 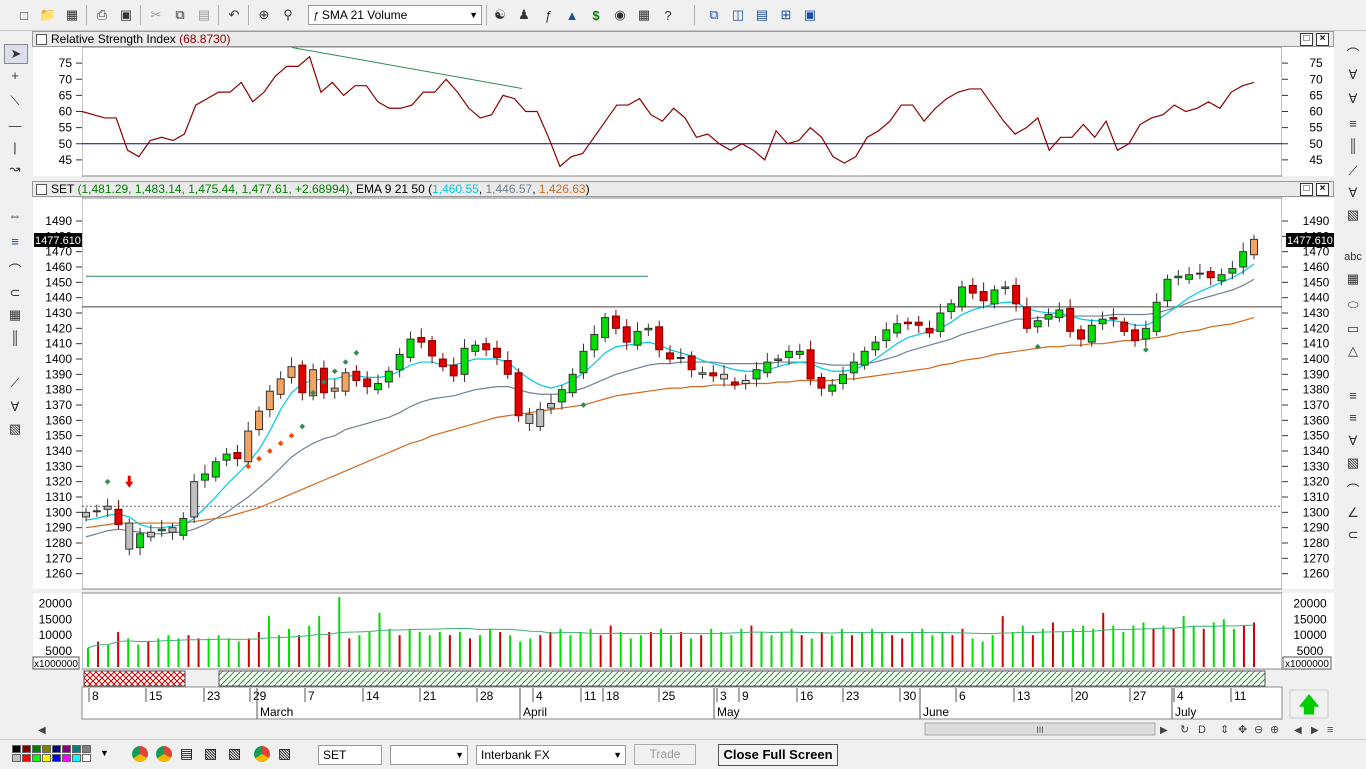 I want to click on paste-icon: ▤, so click(x=204, y=14).